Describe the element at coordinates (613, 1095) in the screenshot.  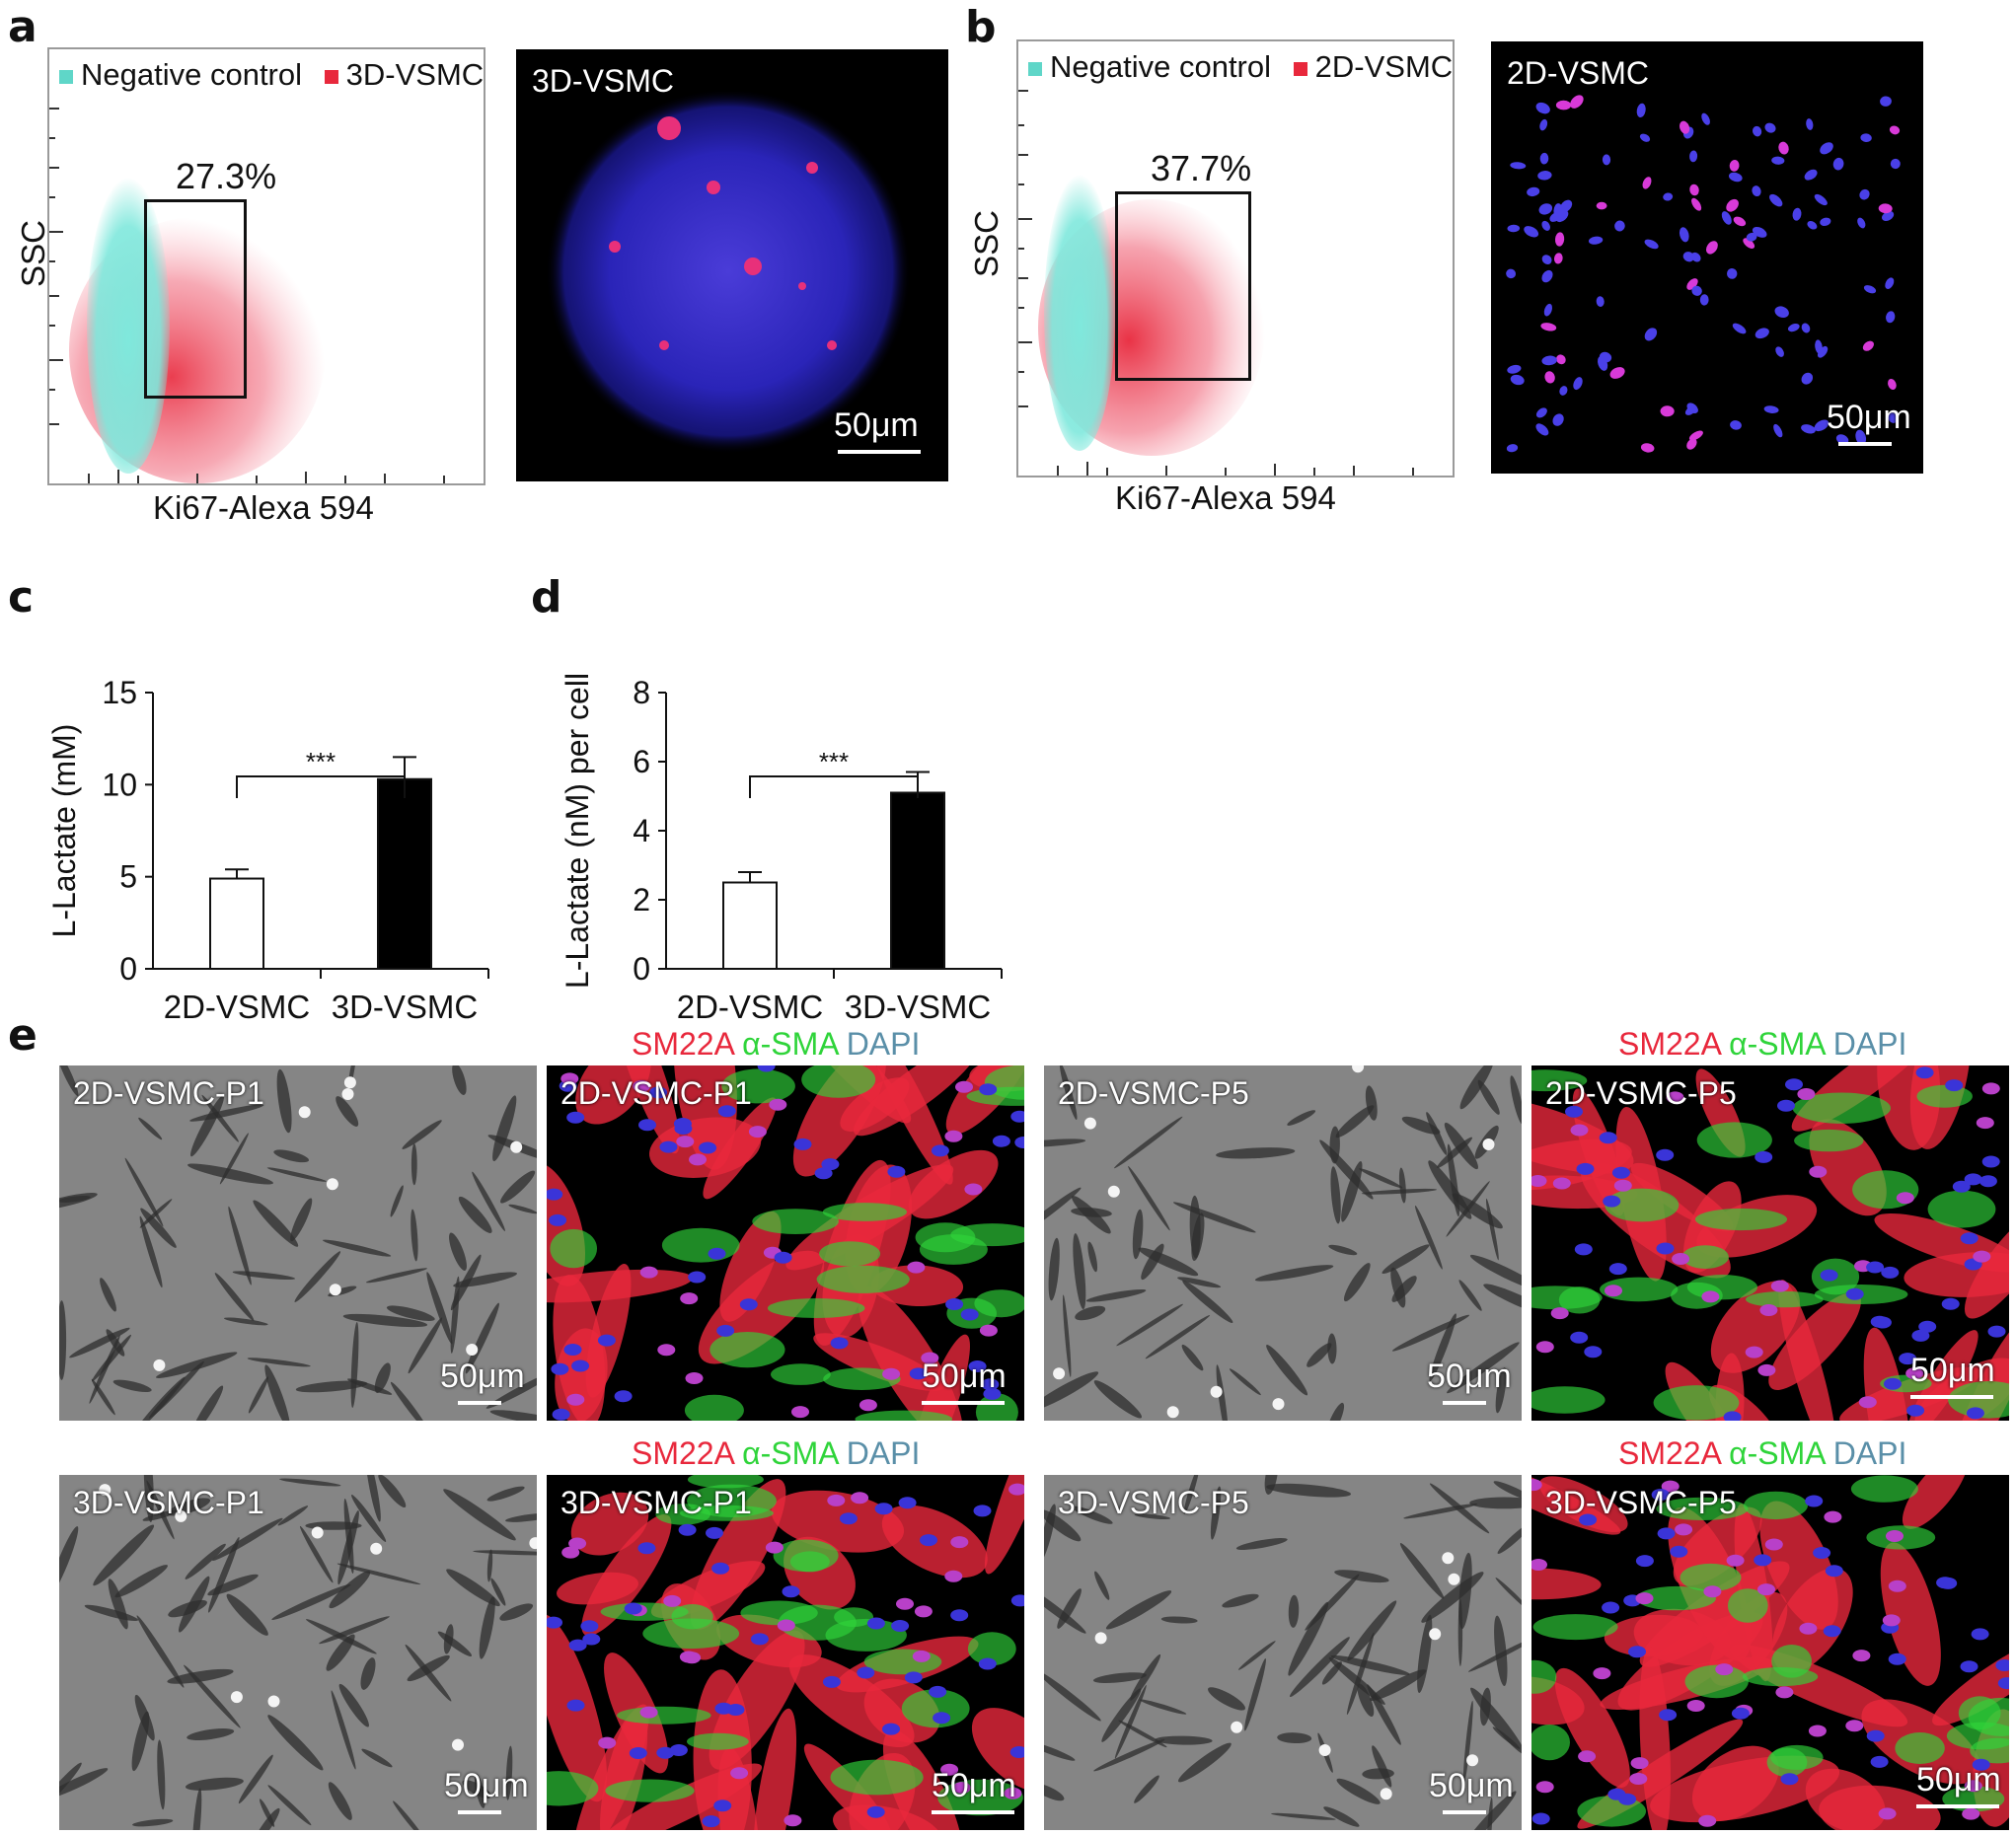
I see `sm22a-signal` at that location.